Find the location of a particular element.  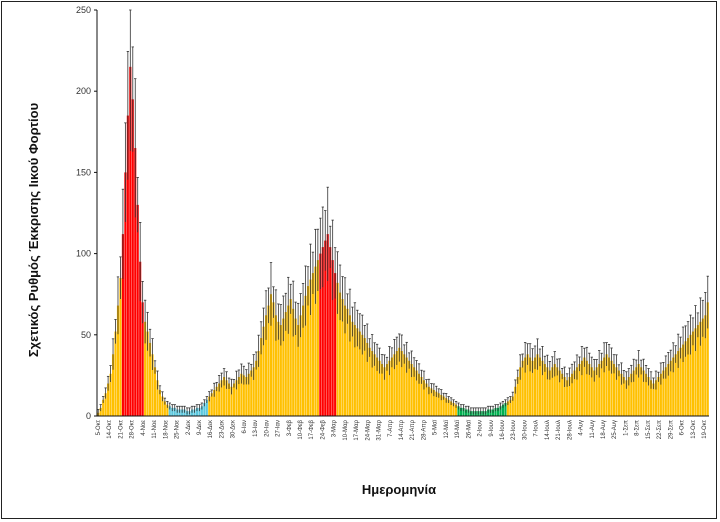

x-tick-label: 30-Ιουν is located at coordinates (525, 430).